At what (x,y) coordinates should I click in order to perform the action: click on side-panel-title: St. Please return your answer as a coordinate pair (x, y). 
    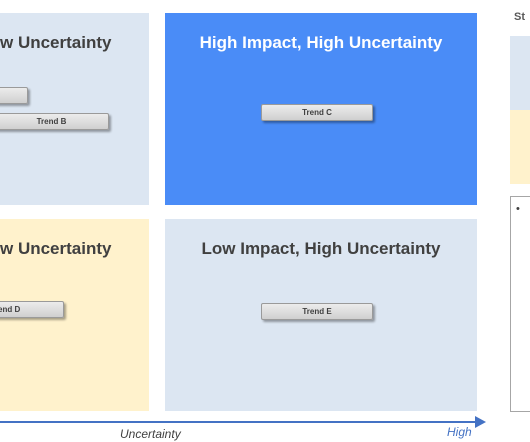
    Looking at the image, I should click on (519, 17).